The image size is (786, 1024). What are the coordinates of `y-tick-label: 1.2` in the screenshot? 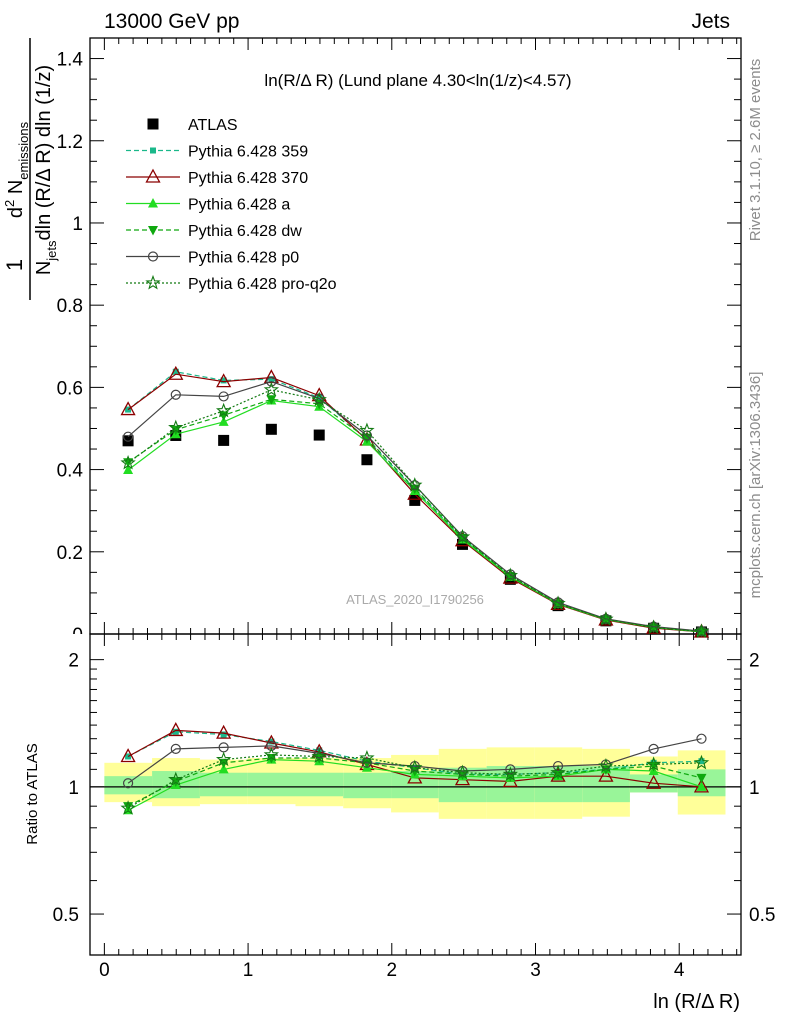 It's located at (70, 142).